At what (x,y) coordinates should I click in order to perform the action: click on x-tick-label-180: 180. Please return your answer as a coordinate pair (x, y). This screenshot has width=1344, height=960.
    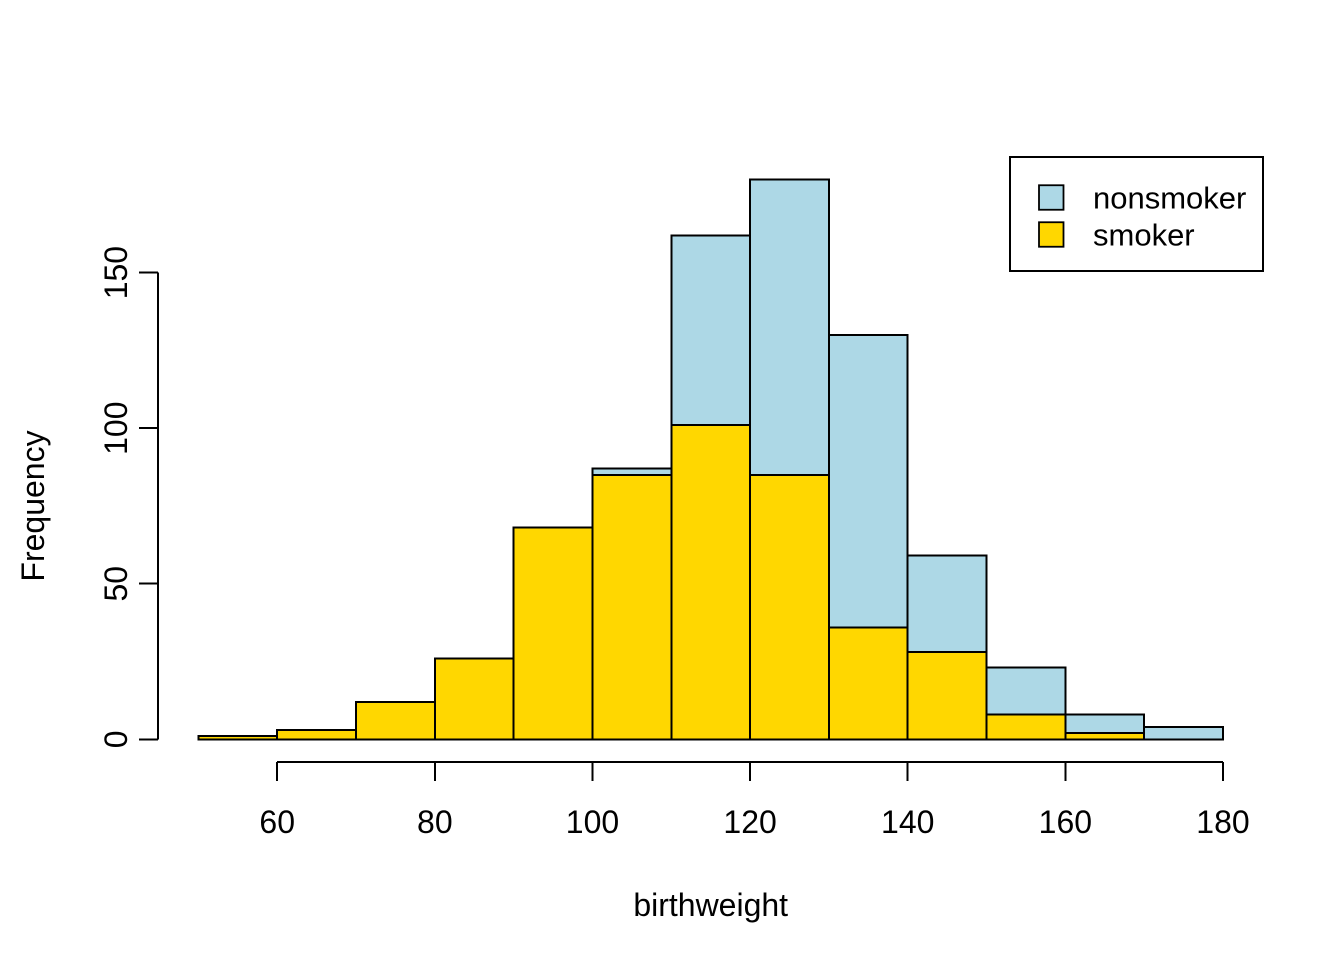
    Looking at the image, I should click on (1222, 822).